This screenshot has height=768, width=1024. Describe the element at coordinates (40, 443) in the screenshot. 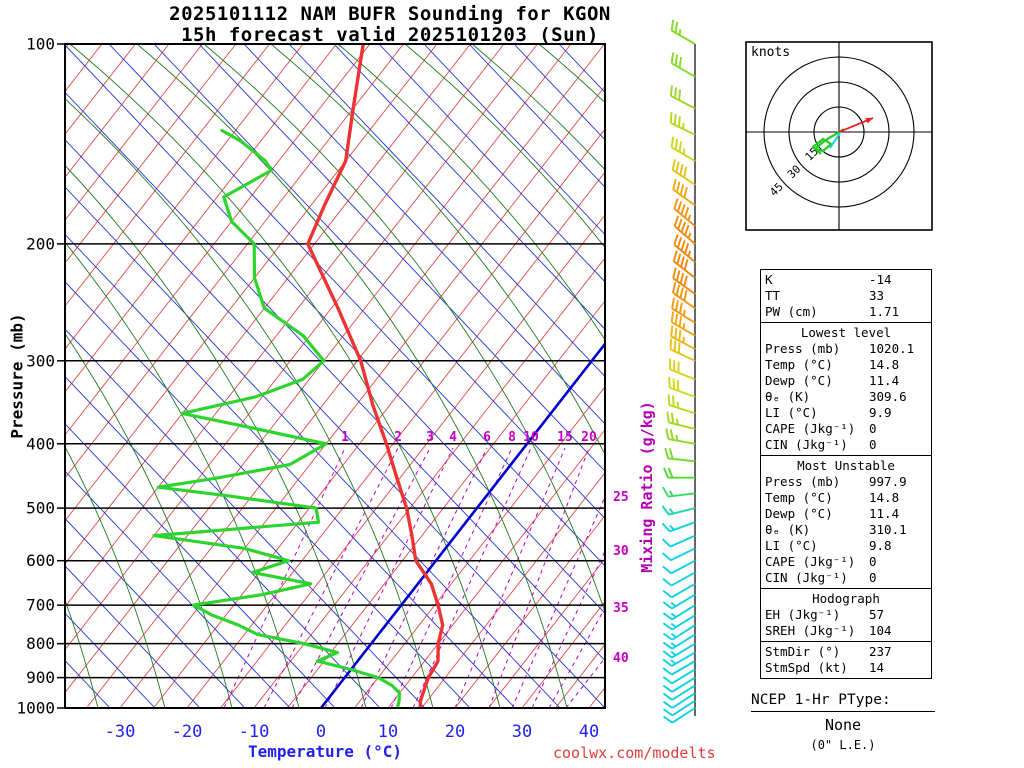

I see `pressure-tick-label: 400` at that location.